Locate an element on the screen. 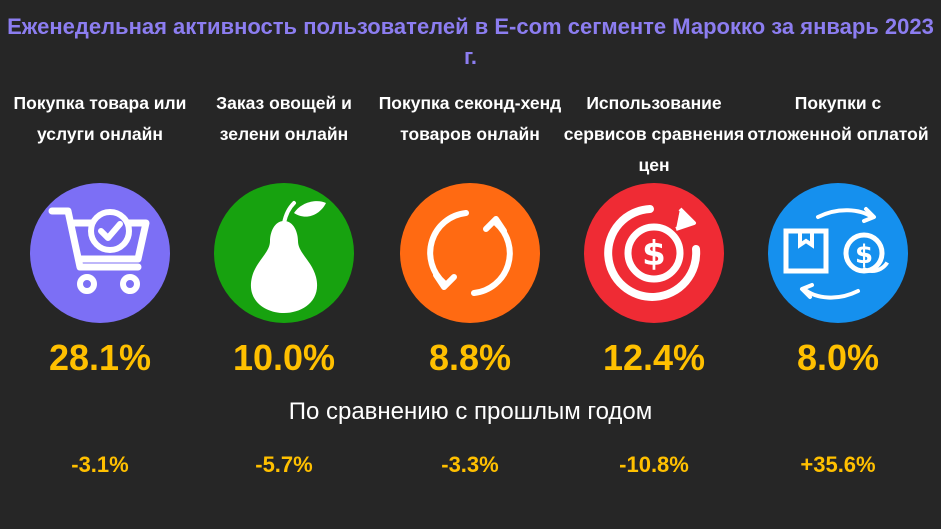 This screenshot has width=941, height=529. category-label: Использование сервисов сравнения цен is located at coordinates (654, 134).